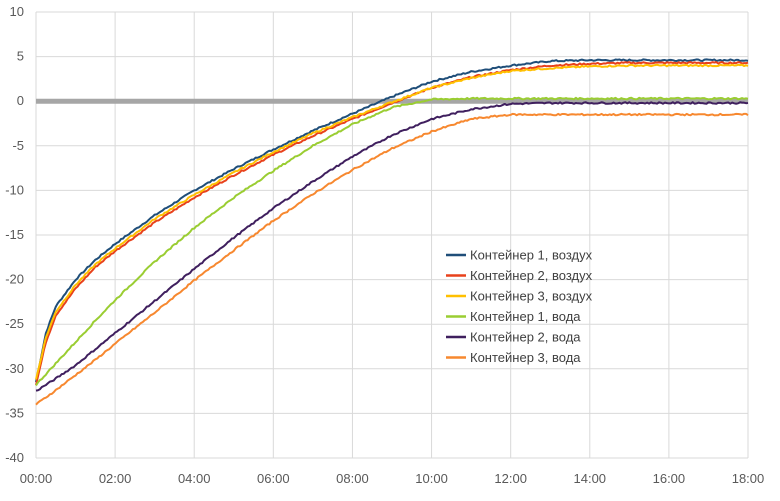 The height and width of the screenshot is (501, 780). What do you see at coordinates (14, 323) in the screenshot?
I see `y-tick-label: -25` at bounding box center [14, 323].